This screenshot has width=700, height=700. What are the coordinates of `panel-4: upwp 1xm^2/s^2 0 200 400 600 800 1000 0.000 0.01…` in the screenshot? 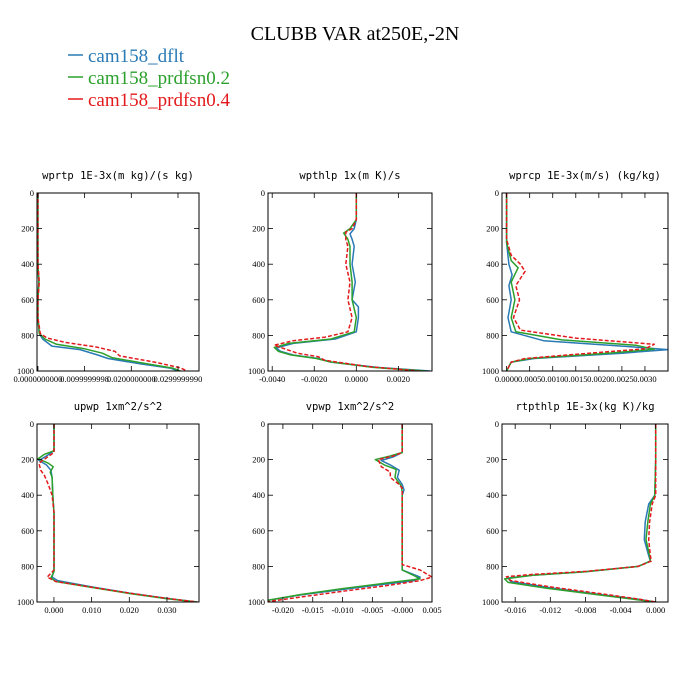 It's located at (108, 508).